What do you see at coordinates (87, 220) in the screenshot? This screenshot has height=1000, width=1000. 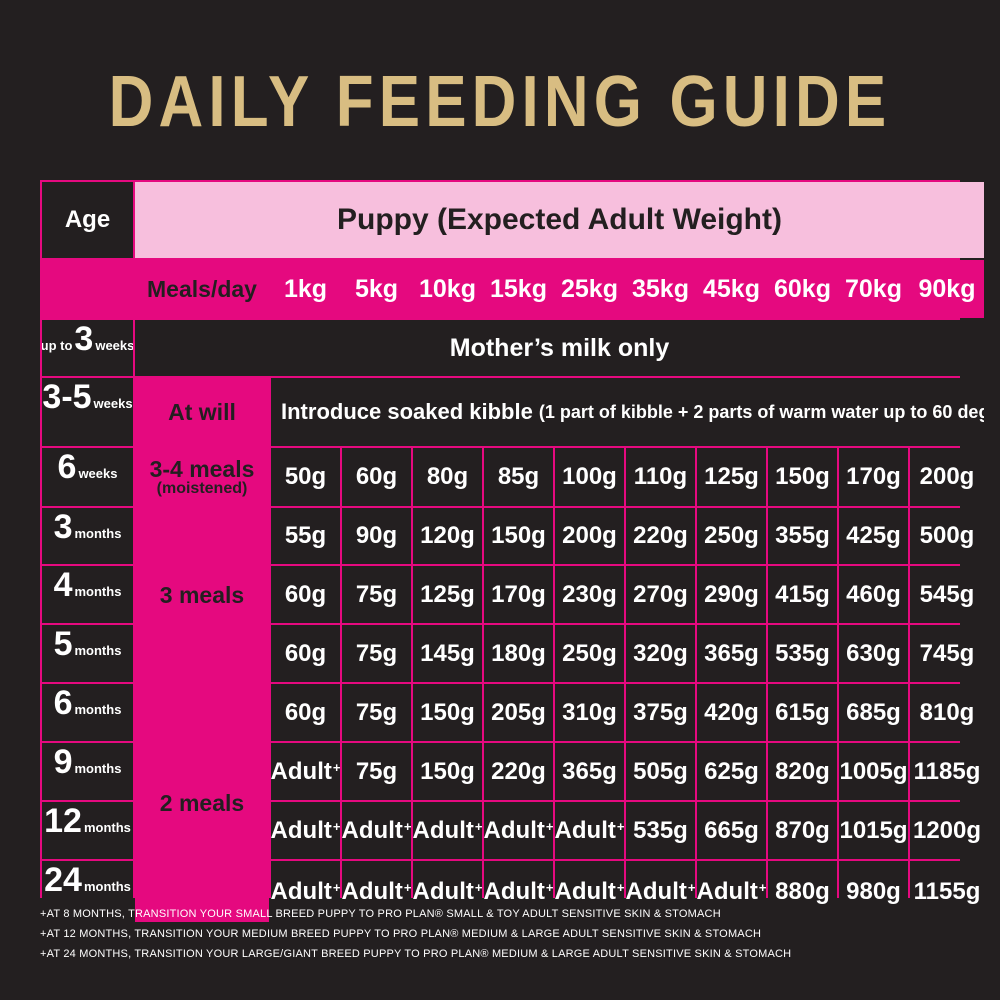 I see `age-header: Age` at bounding box center [87, 220].